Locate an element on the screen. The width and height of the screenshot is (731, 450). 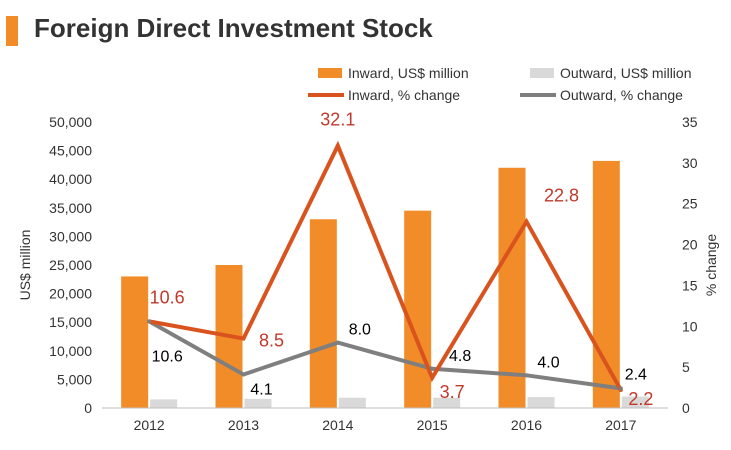
x-tick-label: 2013 is located at coordinates (243, 425).